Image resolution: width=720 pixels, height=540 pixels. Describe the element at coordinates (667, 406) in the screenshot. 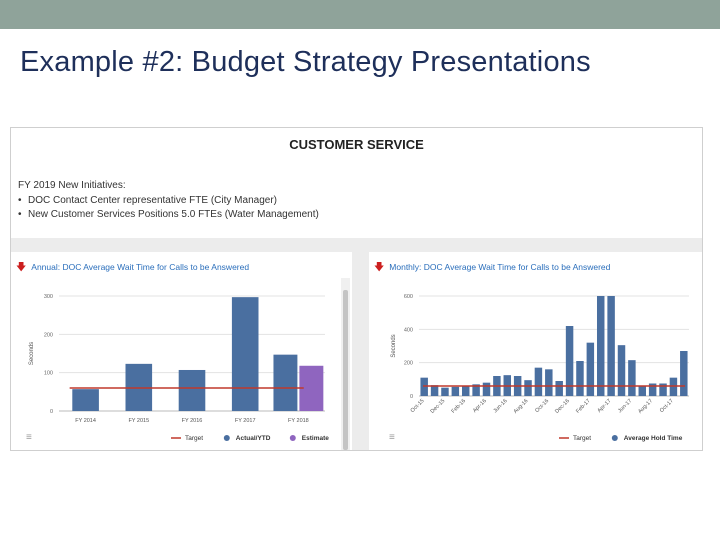

I see `x-tick-label: Oct-17` at that location.